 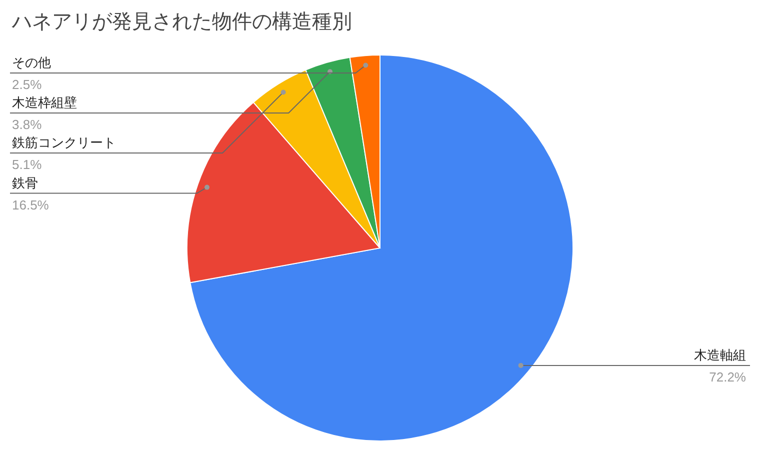 What do you see at coordinates (25, 182) in the screenshot?
I see `slice-label: 鉄骨` at bounding box center [25, 182].